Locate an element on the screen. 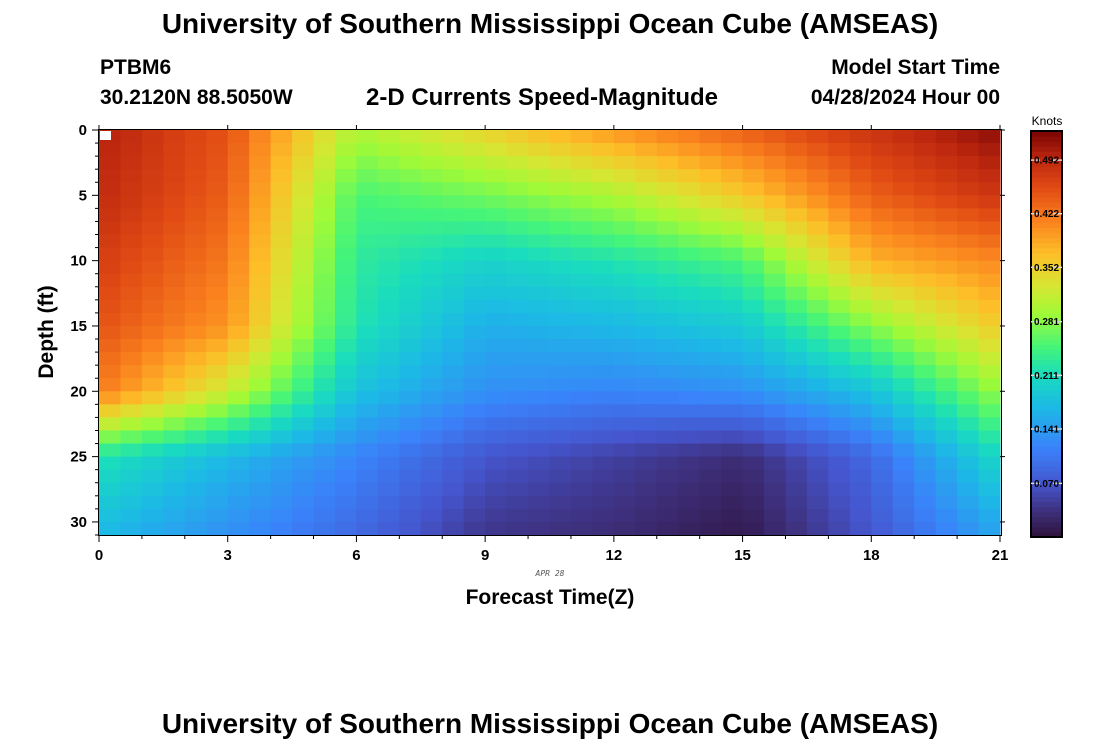 This screenshot has width=1100, height=750. colorbar-tick-label: 0.492 is located at coordinates (1046, 161).